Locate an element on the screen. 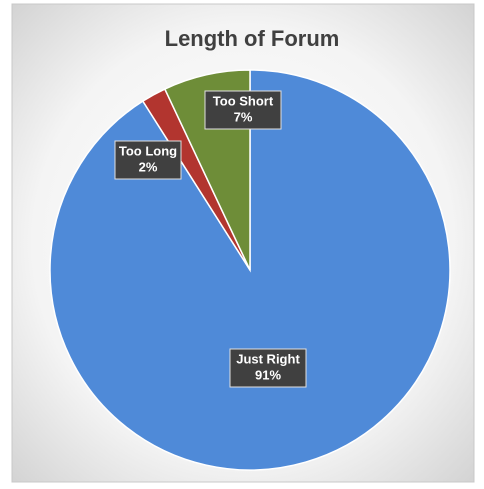 The width and height of the screenshot is (484, 489). chart-title: Length of Forum is located at coordinates (252, 38).